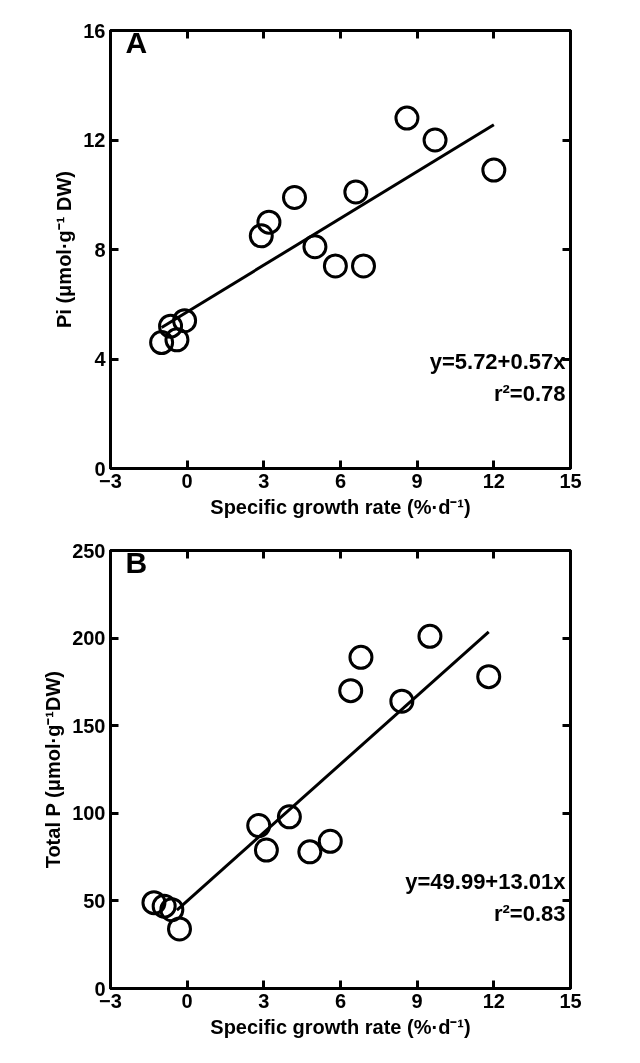  I want to click on y-tick-label: 250, so click(89, 550).